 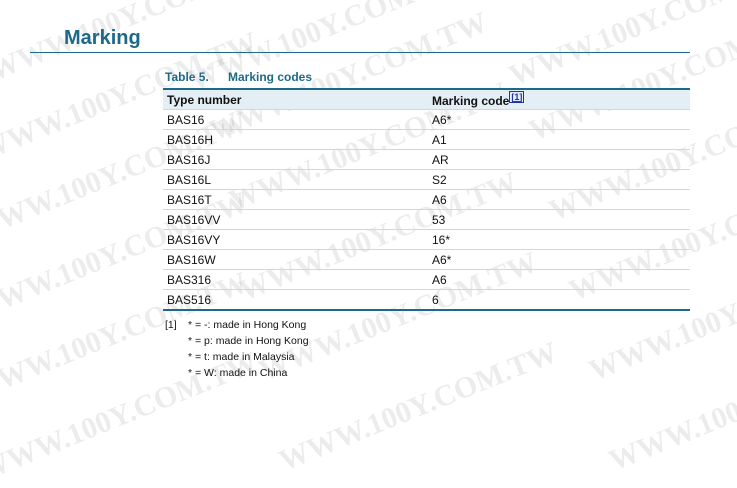 I want to click on marking-code-cell: A1, so click(x=559, y=139).